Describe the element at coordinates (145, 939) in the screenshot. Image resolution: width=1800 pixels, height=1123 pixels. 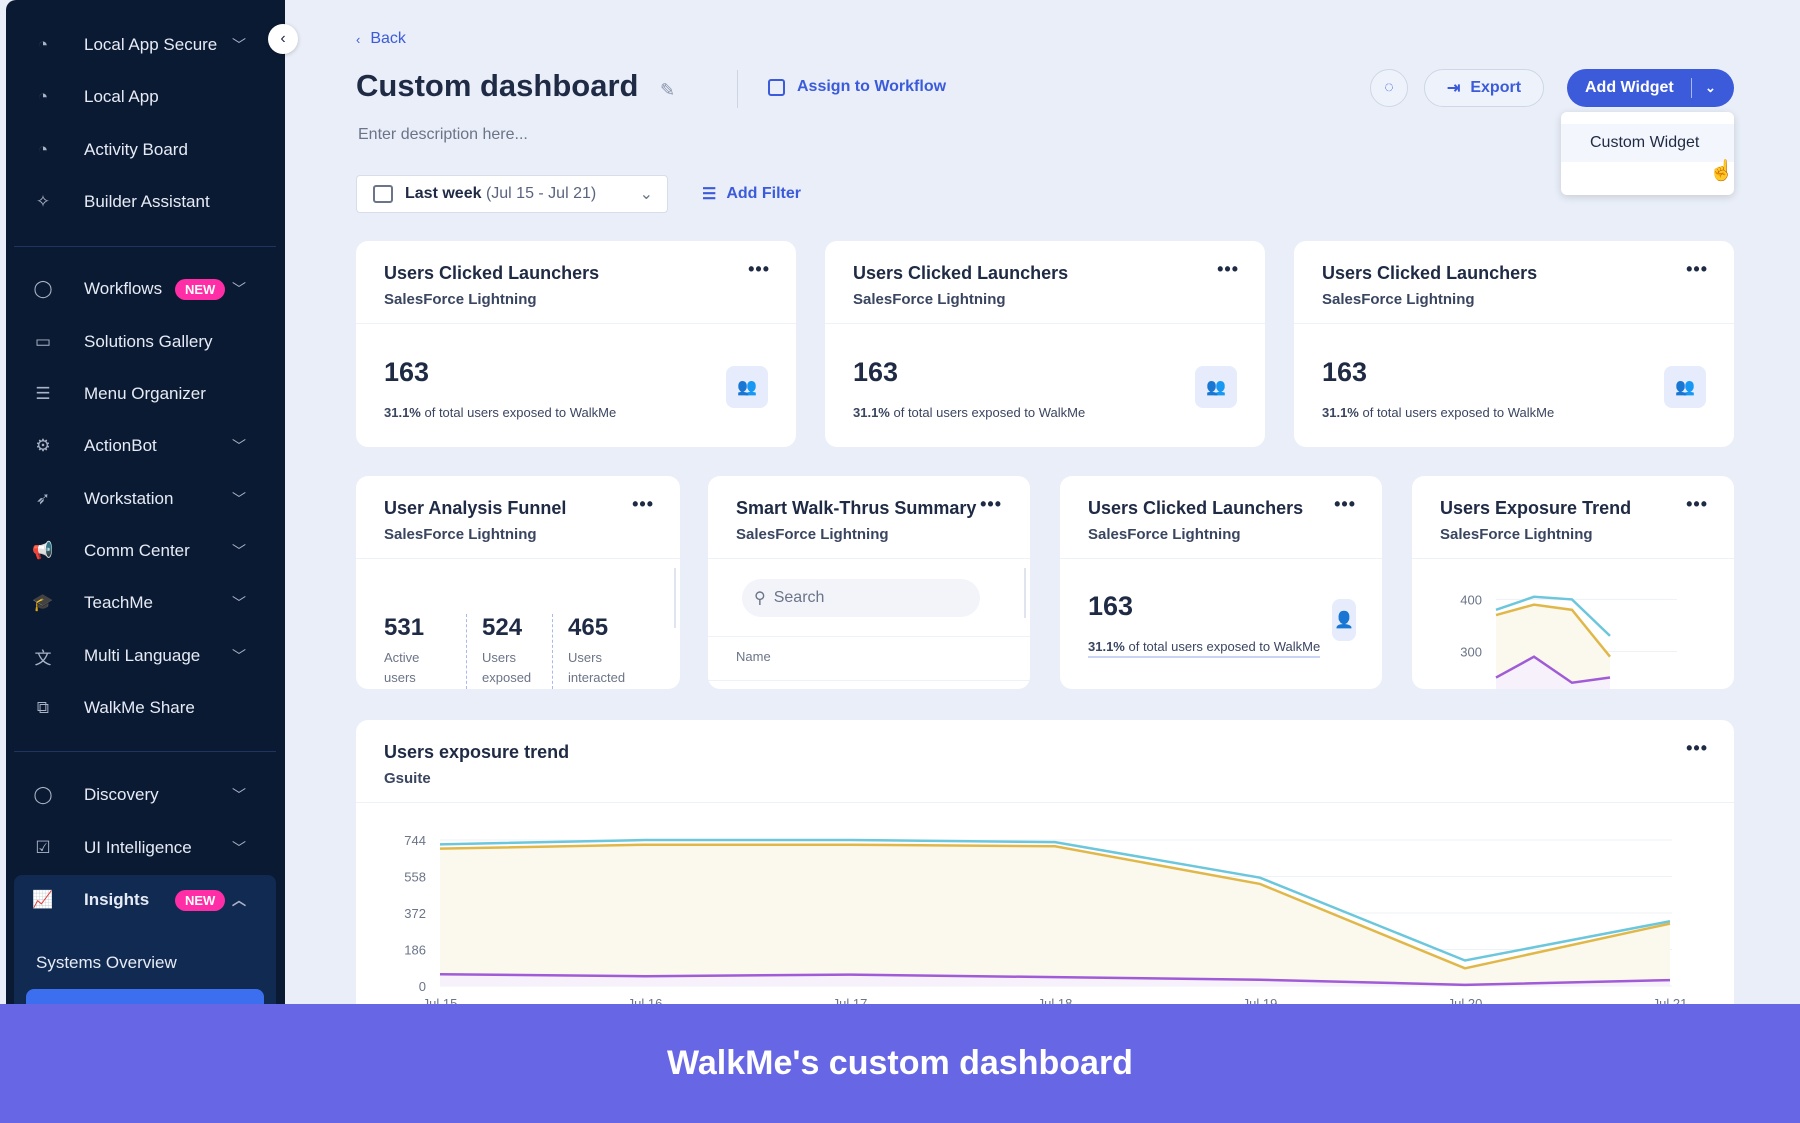
I see `sidebar-active-section` at that location.